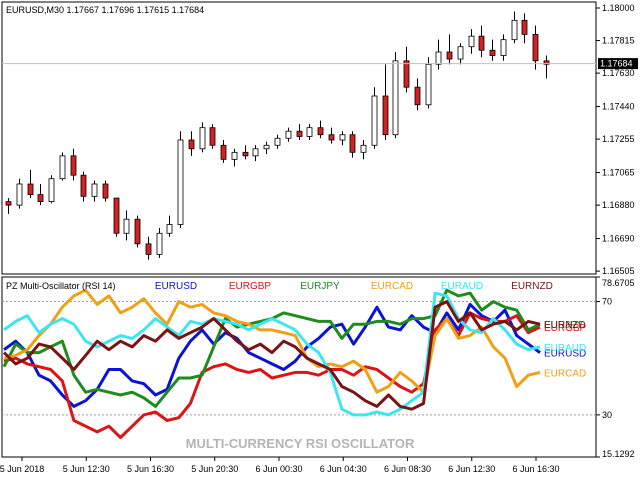 The width and height of the screenshot is (640, 480). What do you see at coordinates (618, 283) in the screenshot?
I see `oscillator-tick-label: 78.6705` at bounding box center [618, 283].